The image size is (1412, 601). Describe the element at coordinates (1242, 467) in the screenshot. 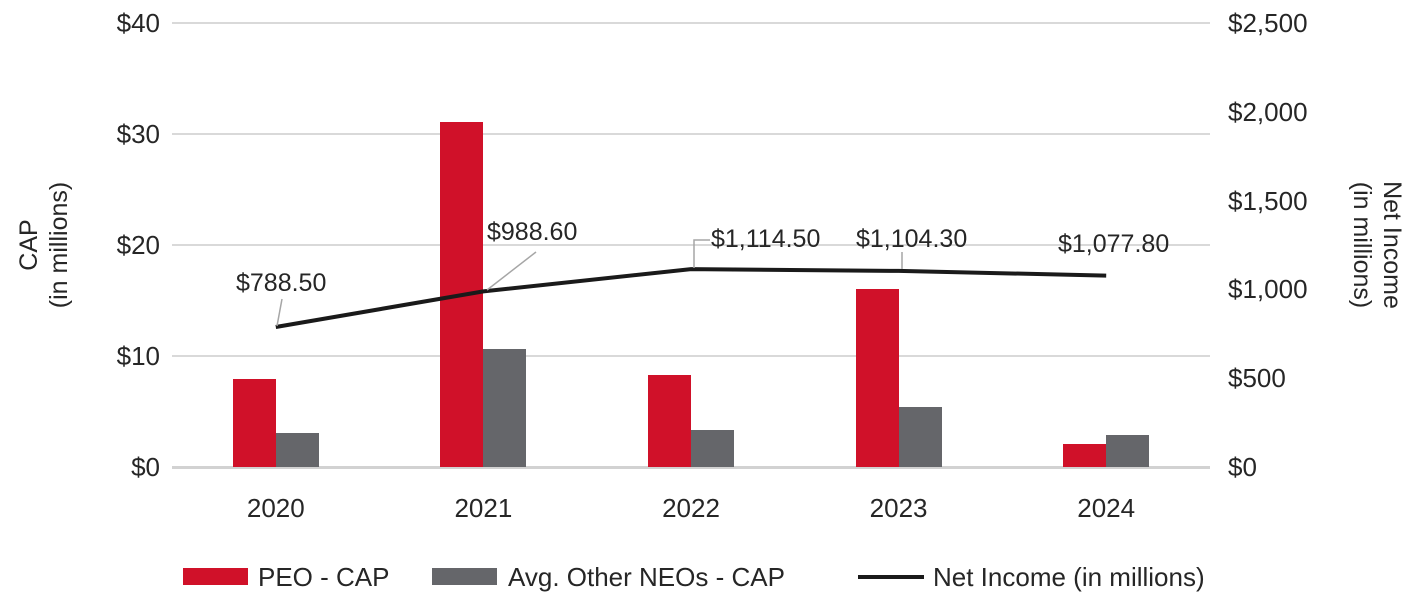

I see `right-axis-tick-label: $0` at that location.